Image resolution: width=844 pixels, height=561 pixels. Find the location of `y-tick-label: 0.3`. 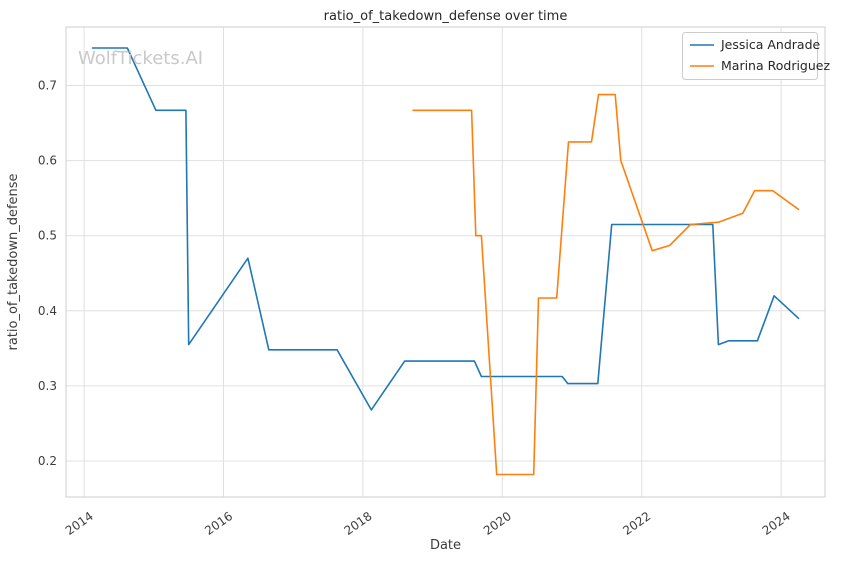

y-tick-label: 0.3 is located at coordinates (47, 386).